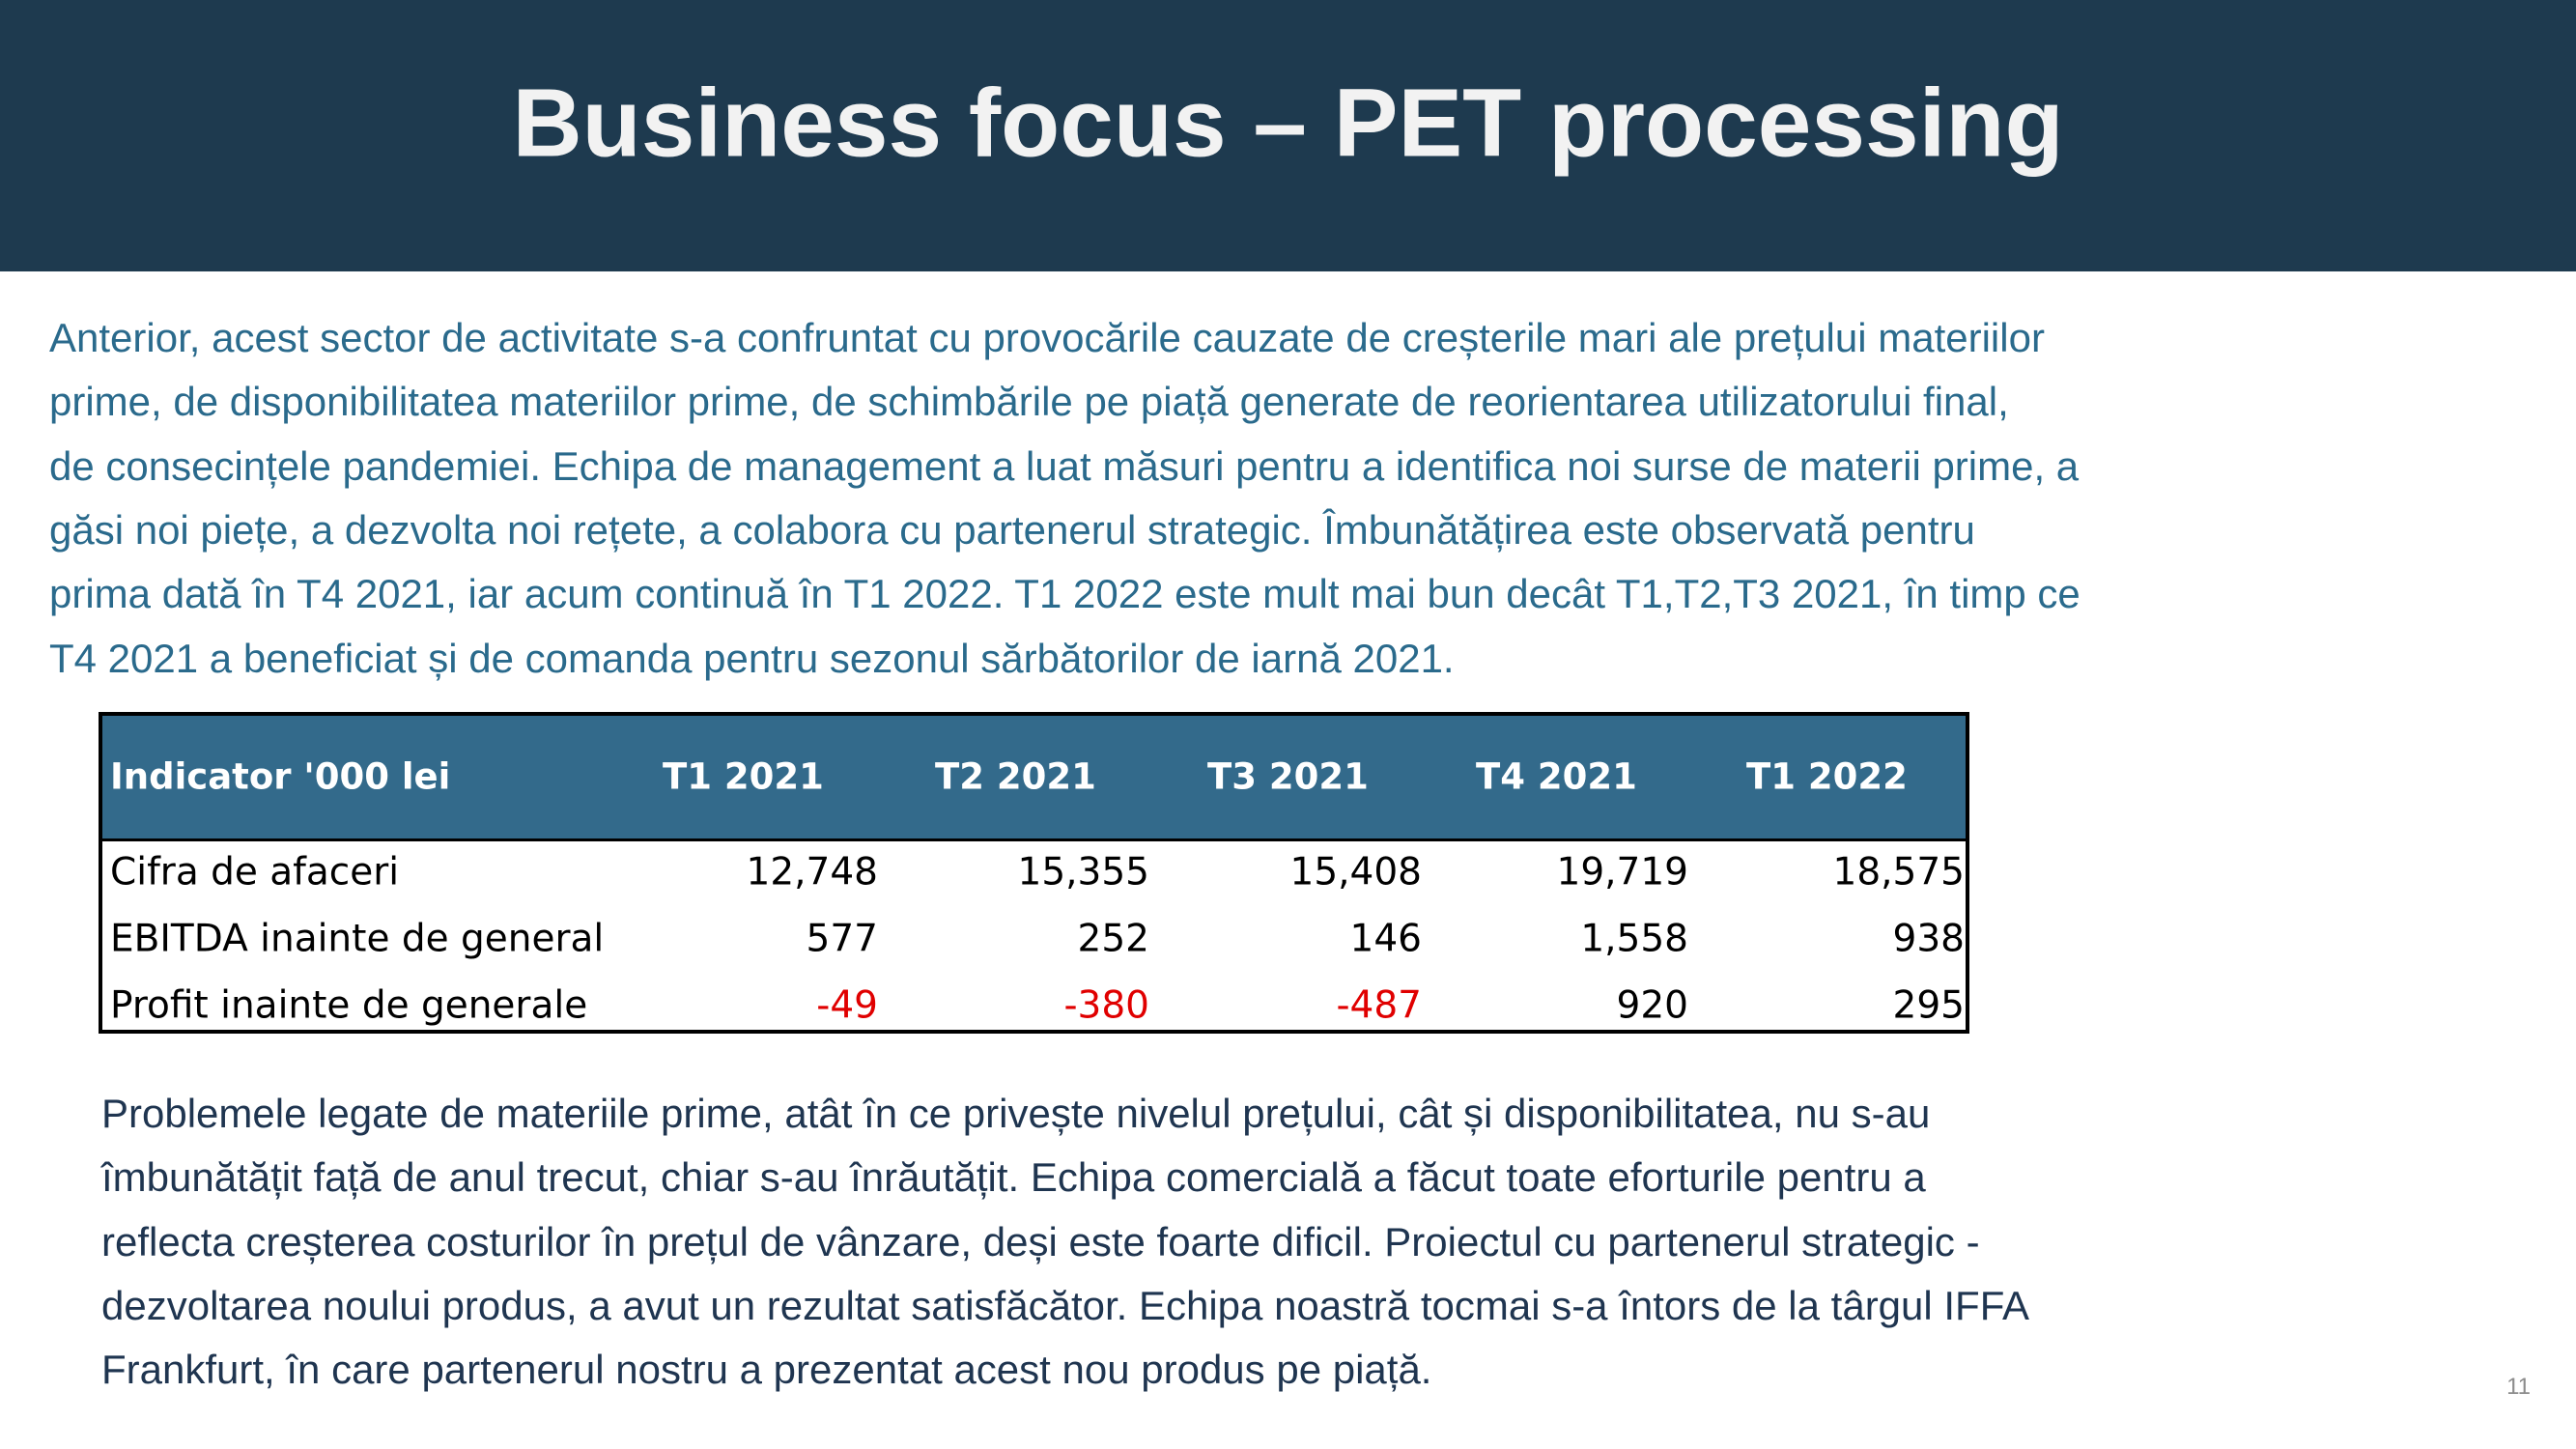  Describe the element at coordinates (1015, 776) in the screenshot. I see `column-header: T2 2021` at that location.